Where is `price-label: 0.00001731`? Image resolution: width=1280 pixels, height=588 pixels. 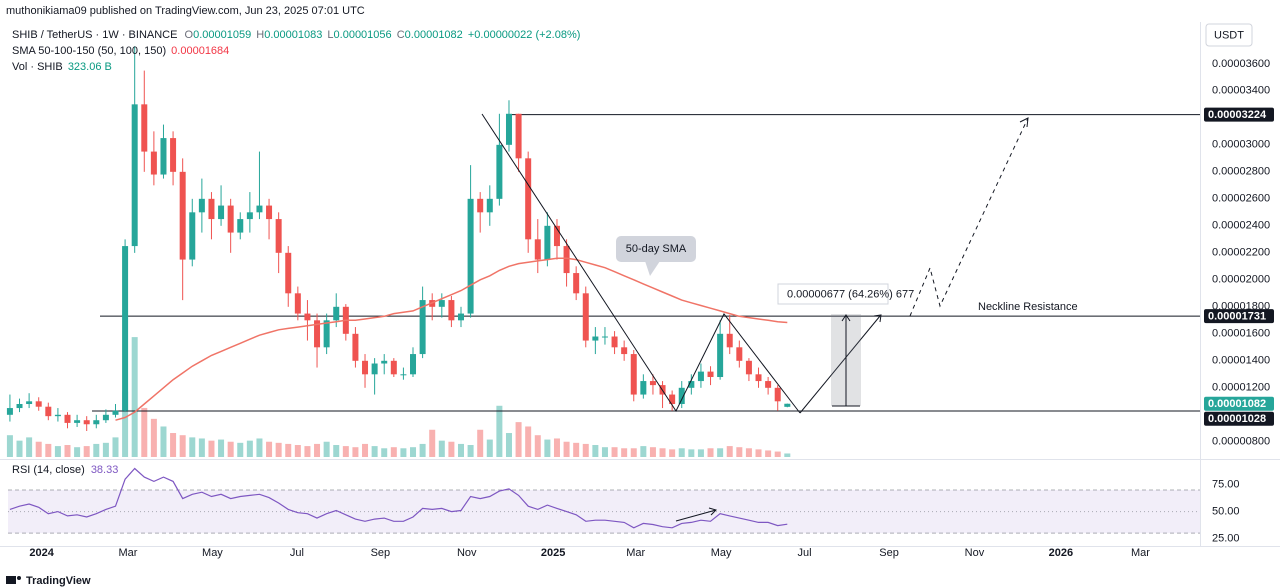
price-label: 0.00001731 is located at coordinates (1237, 317).